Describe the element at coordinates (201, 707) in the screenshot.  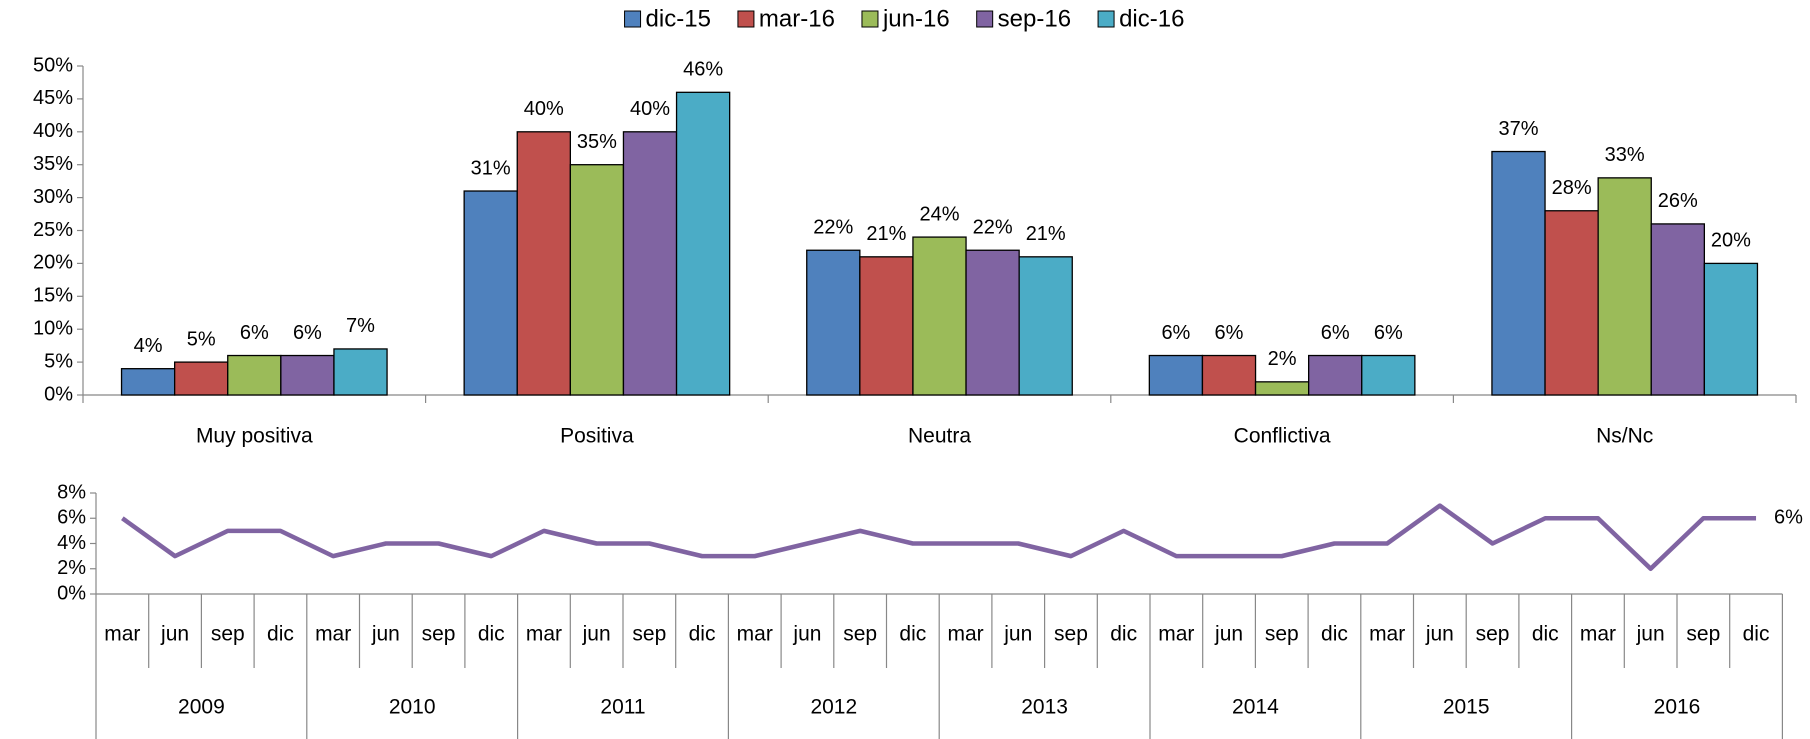
I see `year-label: 2009` at that location.